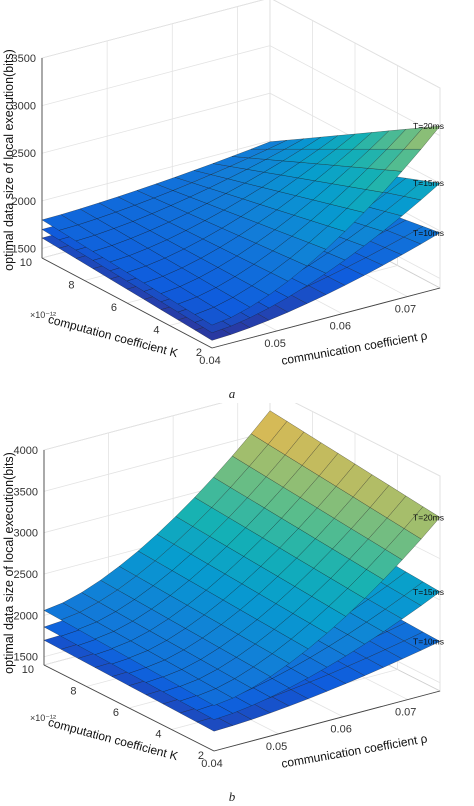  I want to click on z-tick-label: 4000, so click(26, 451).